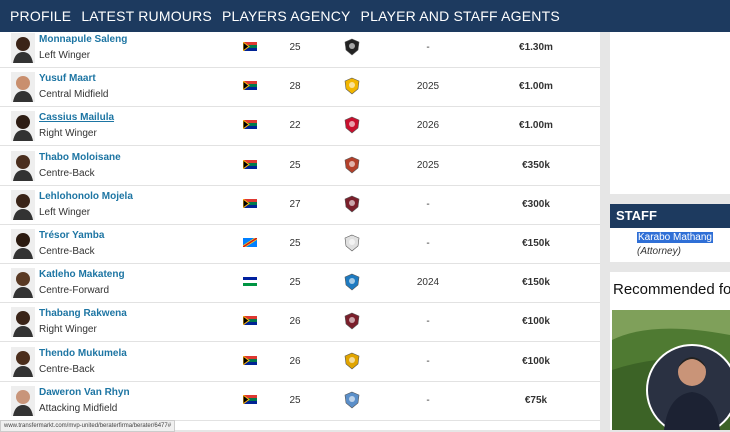 This screenshot has width=730, height=432. I want to click on player-name: Yusuf Maart, so click(67, 79).